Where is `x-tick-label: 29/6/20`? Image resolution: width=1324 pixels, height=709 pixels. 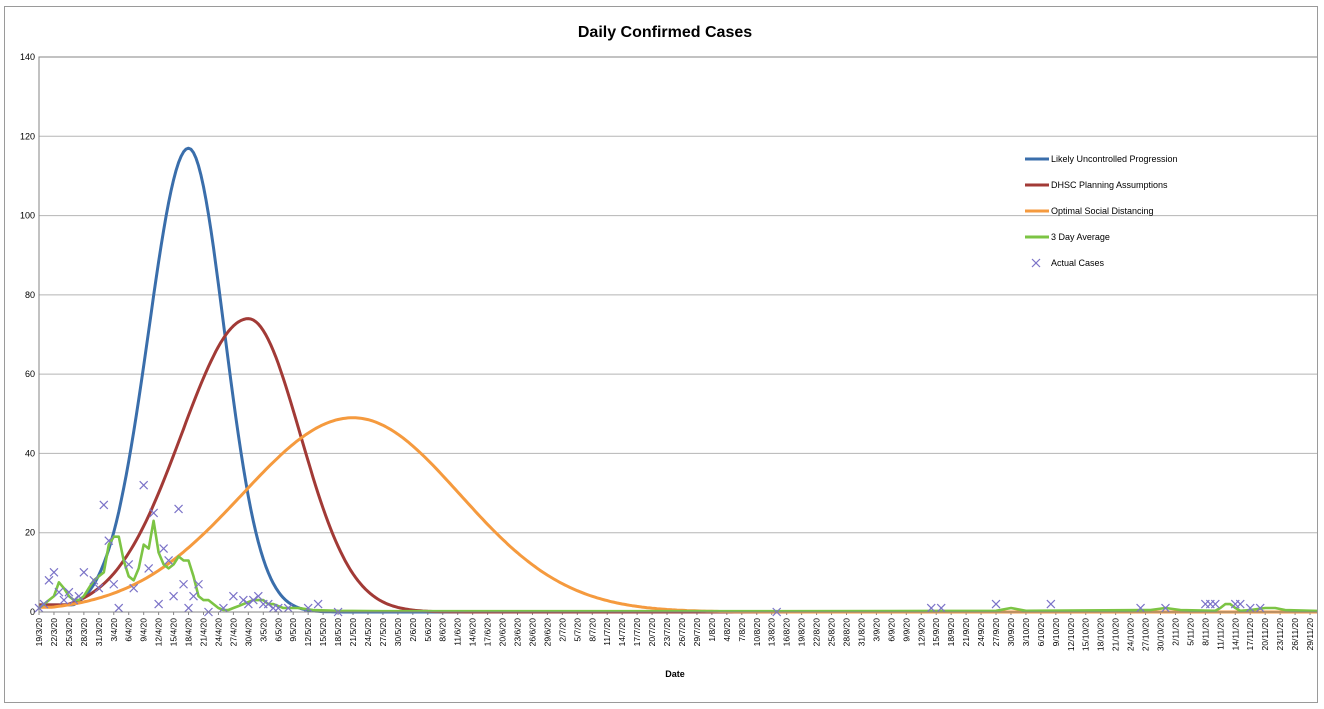 x-tick-label: 29/6/20 is located at coordinates (547, 632).